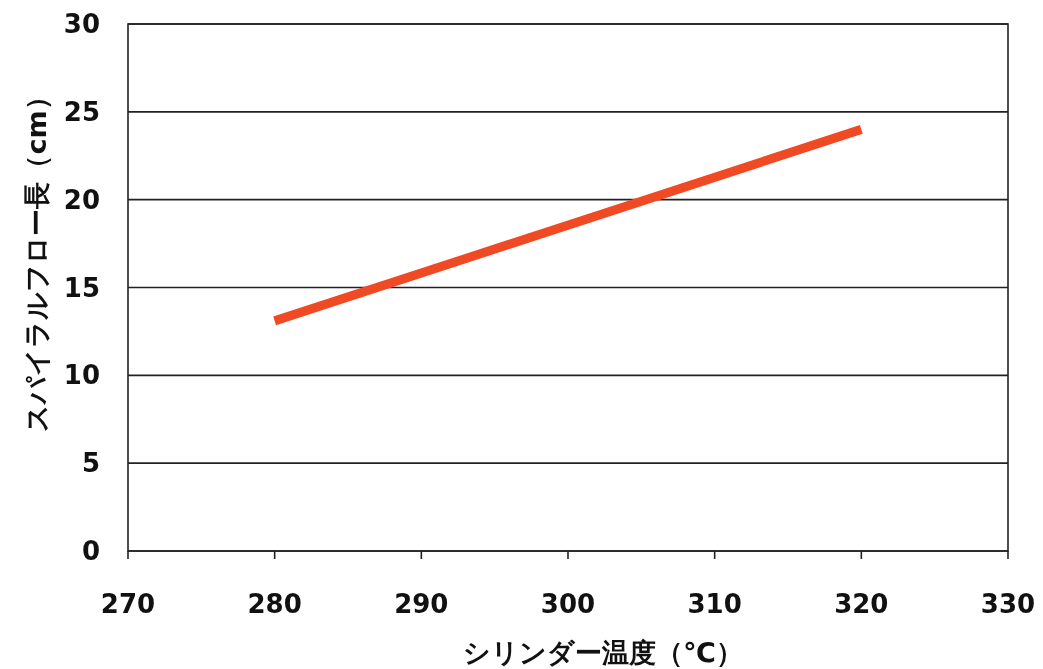 This screenshot has width=1043, height=669. What do you see at coordinates (128, 604) in the screenshot?
I see `x-tick-label: 270` at bounding box center [128, 604].